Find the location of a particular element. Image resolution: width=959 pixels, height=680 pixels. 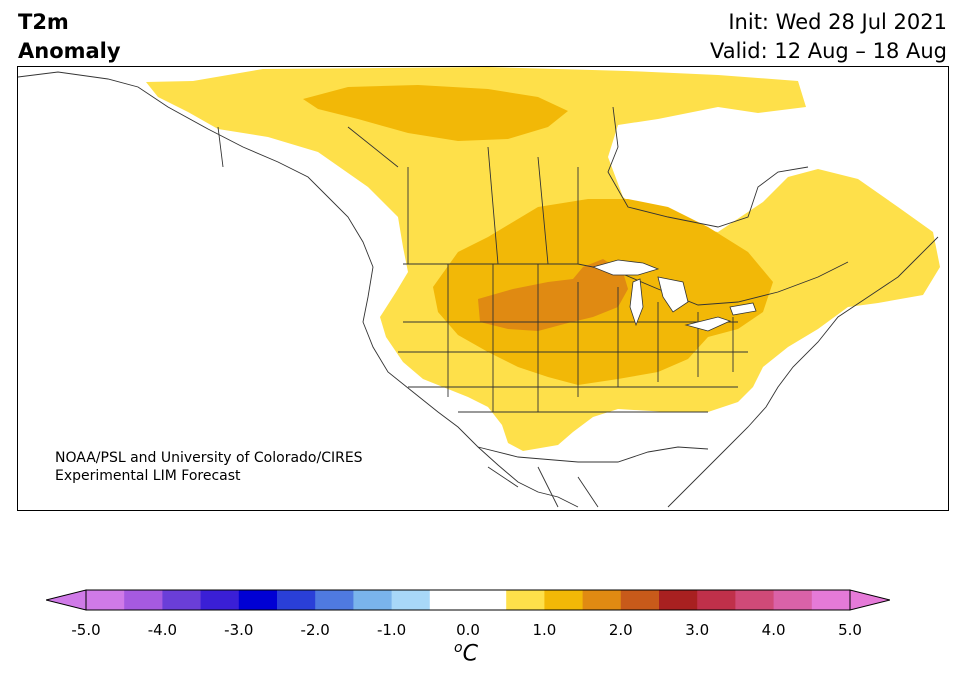

colorbar-unit: oC is located at coordinates (466, 653).